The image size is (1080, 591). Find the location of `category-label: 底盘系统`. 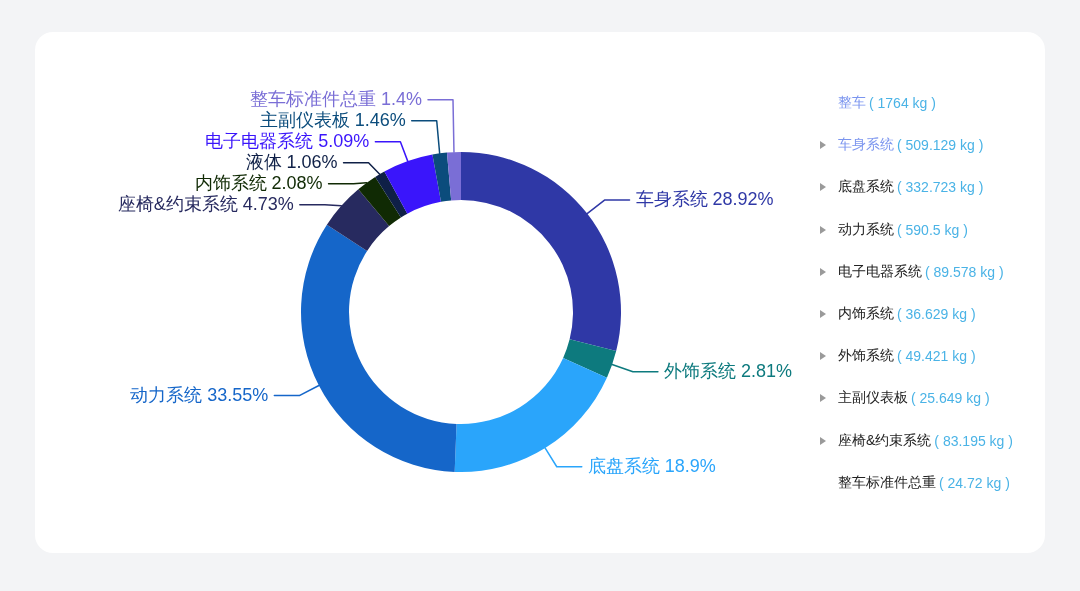

category-label: 底盘系统 is located at coordinates (866, 187).